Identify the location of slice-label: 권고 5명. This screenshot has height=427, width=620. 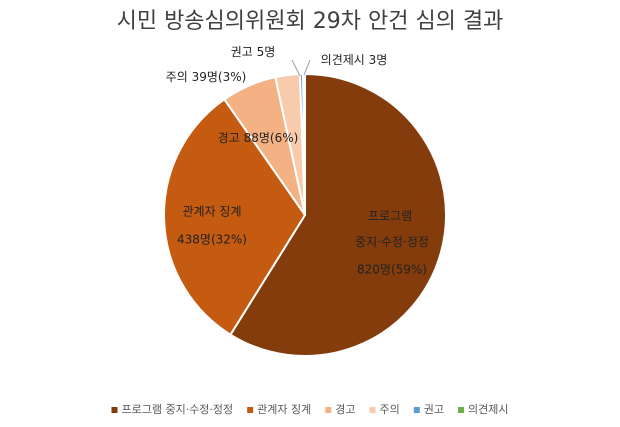
(253, 52).